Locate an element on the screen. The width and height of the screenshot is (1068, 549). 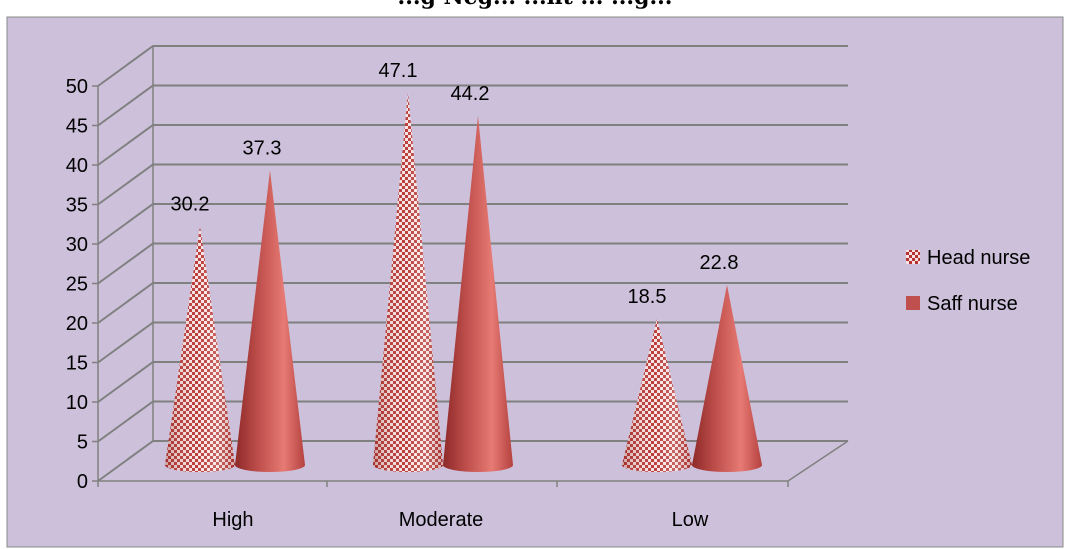
data-label: 30.2 is located at coordinates (190, 204).